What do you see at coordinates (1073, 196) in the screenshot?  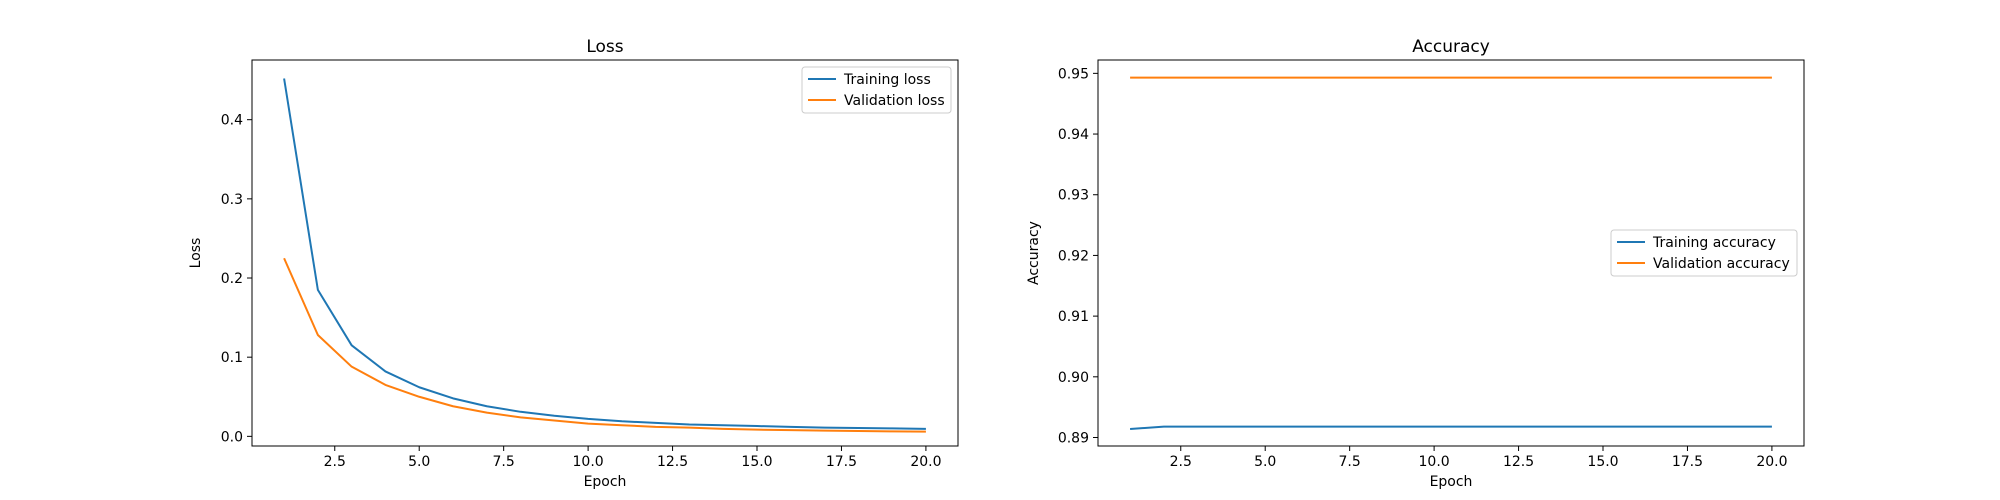 I see `y-tick-label: 0.93` at bounding box center [1073, 196].